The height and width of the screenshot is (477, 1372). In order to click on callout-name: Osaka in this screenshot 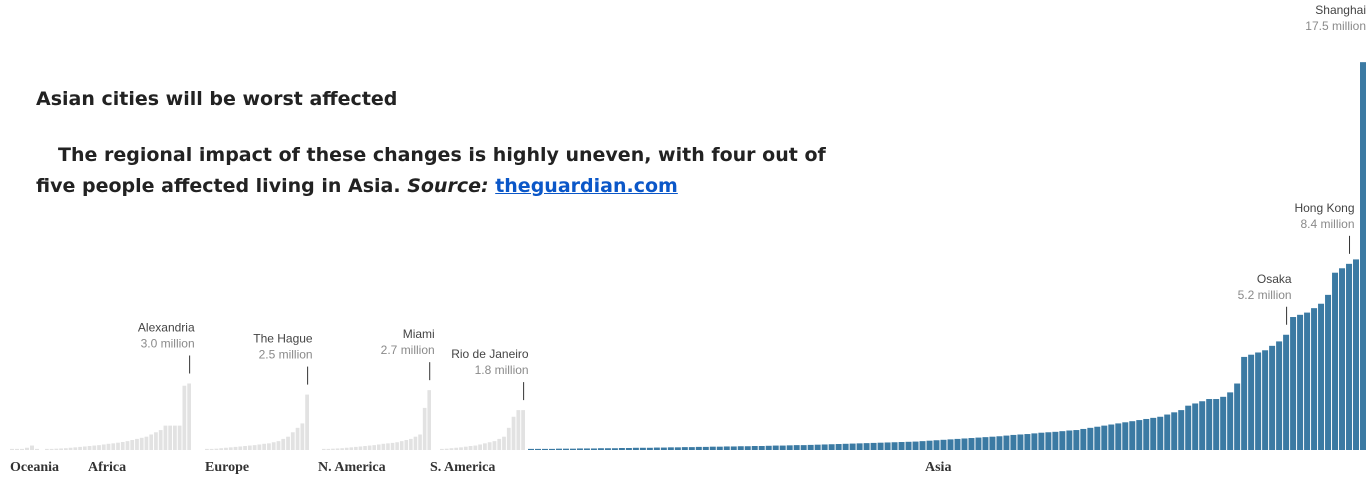, I will do `click(1274, 279)`.